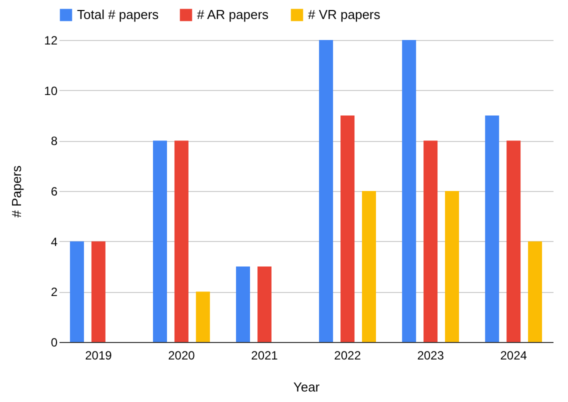  What do you see at coordinates (306, 387) in the screenshot?
I see `x-axis-title: Year` at bounding box center [306, 387].